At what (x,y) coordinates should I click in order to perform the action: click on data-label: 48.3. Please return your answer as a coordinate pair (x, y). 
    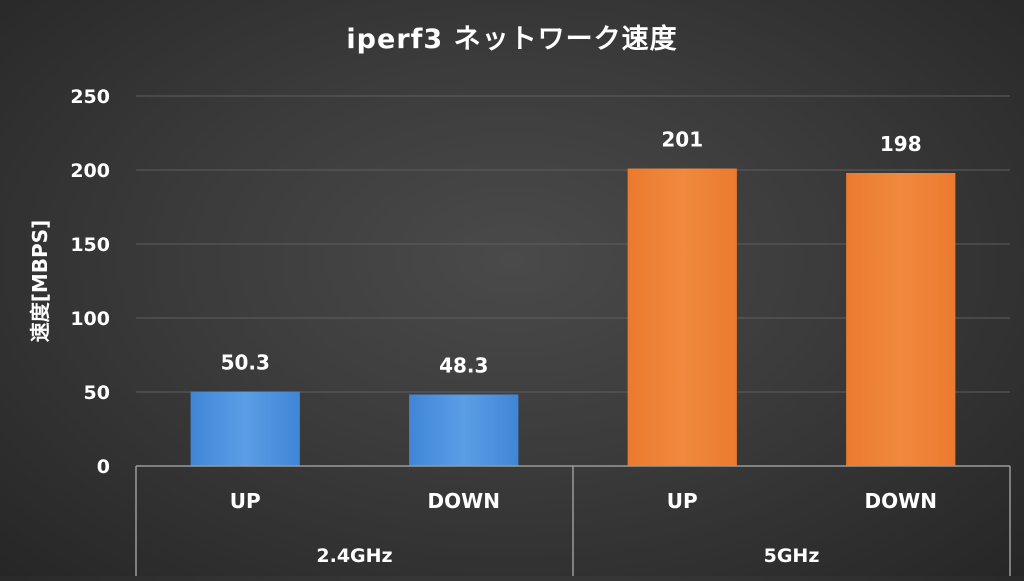
    Looking at the image, I should click on (463, 366).